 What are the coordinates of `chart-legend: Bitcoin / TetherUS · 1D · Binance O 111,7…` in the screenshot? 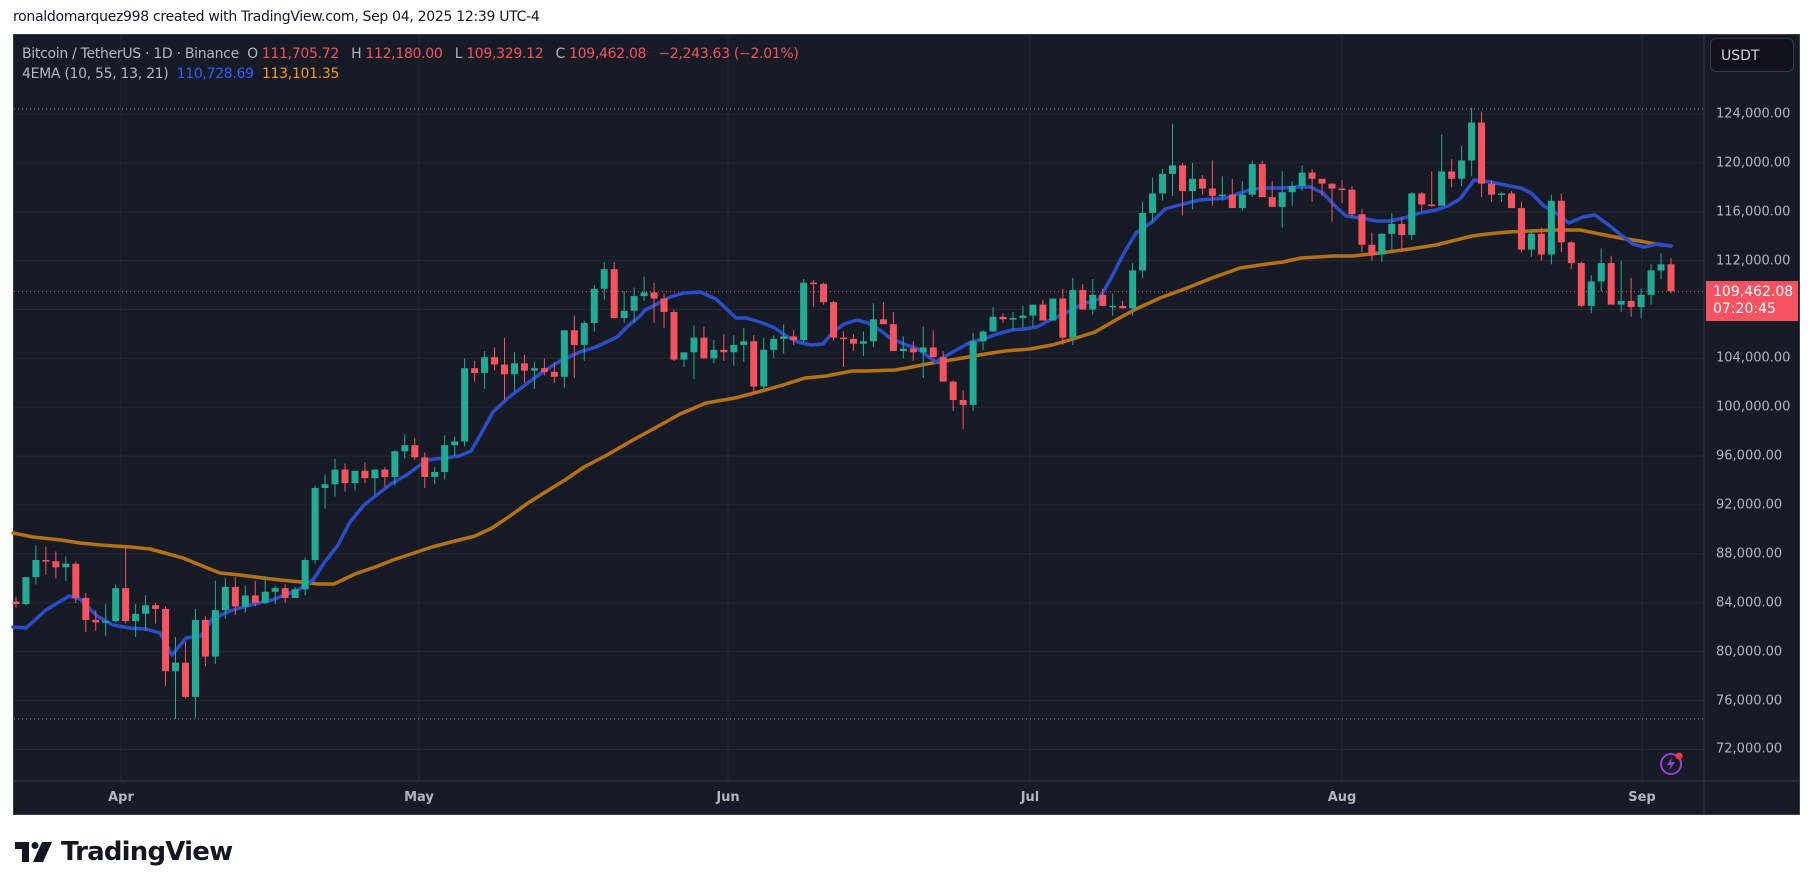 It's located at (412, 64).